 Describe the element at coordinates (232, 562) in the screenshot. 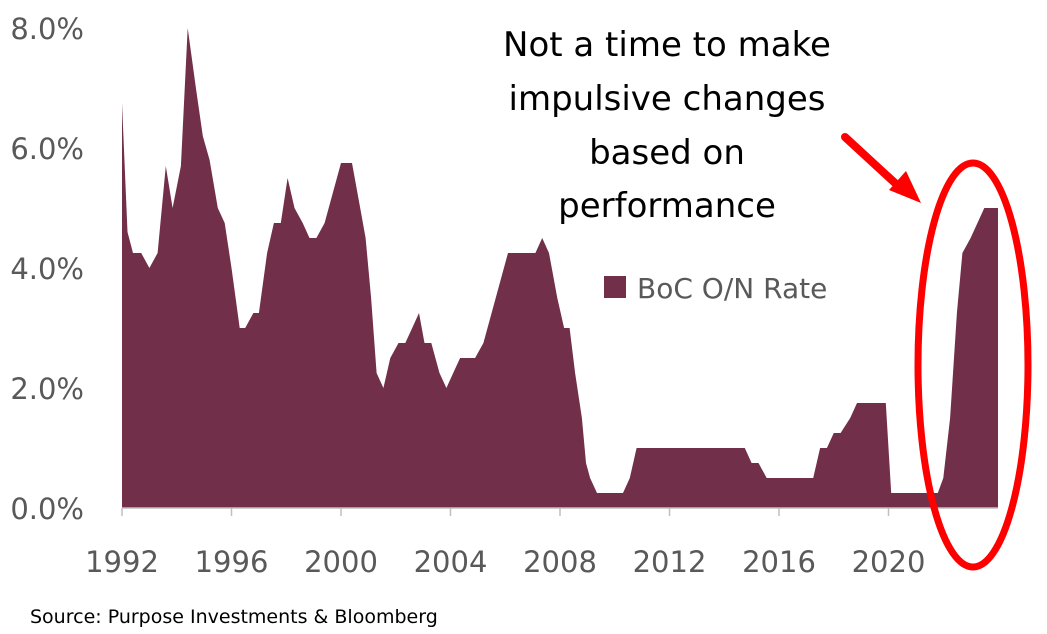

I see `x-tick-label: 1996` at that location.